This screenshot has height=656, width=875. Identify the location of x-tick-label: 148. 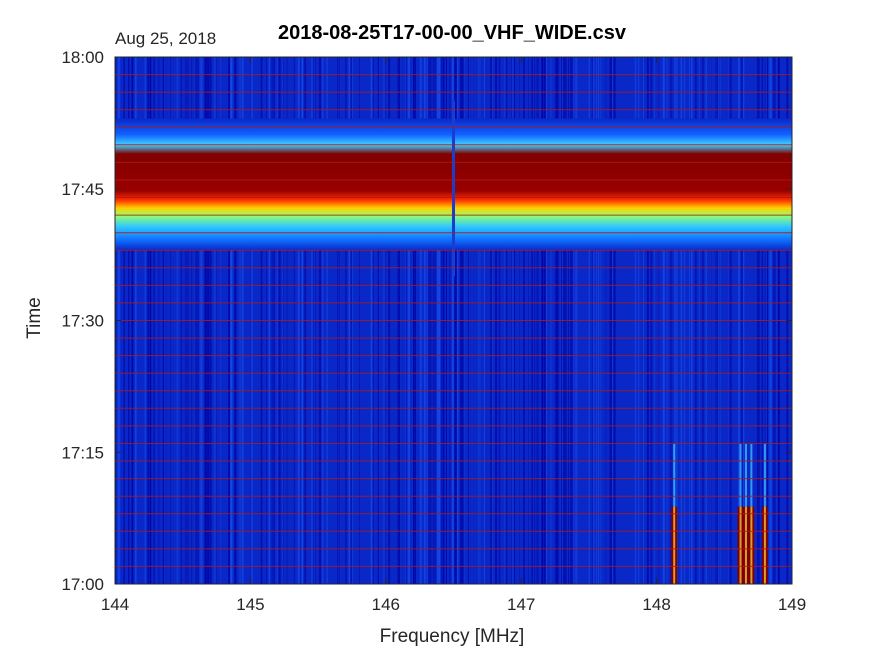
(656, 604).